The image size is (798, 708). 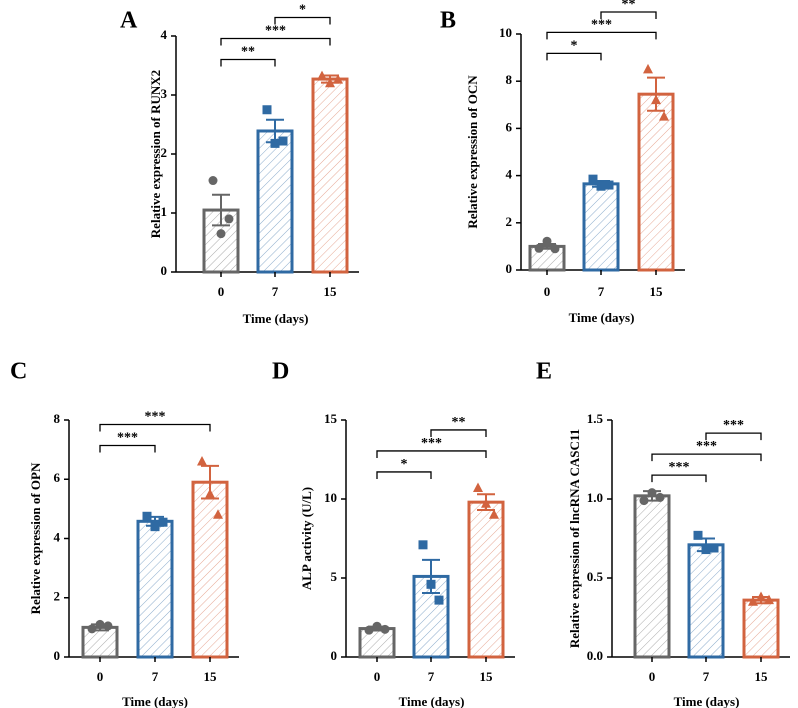 I want to click on y-tick-label: 1.0, so click(x=595, y=497).